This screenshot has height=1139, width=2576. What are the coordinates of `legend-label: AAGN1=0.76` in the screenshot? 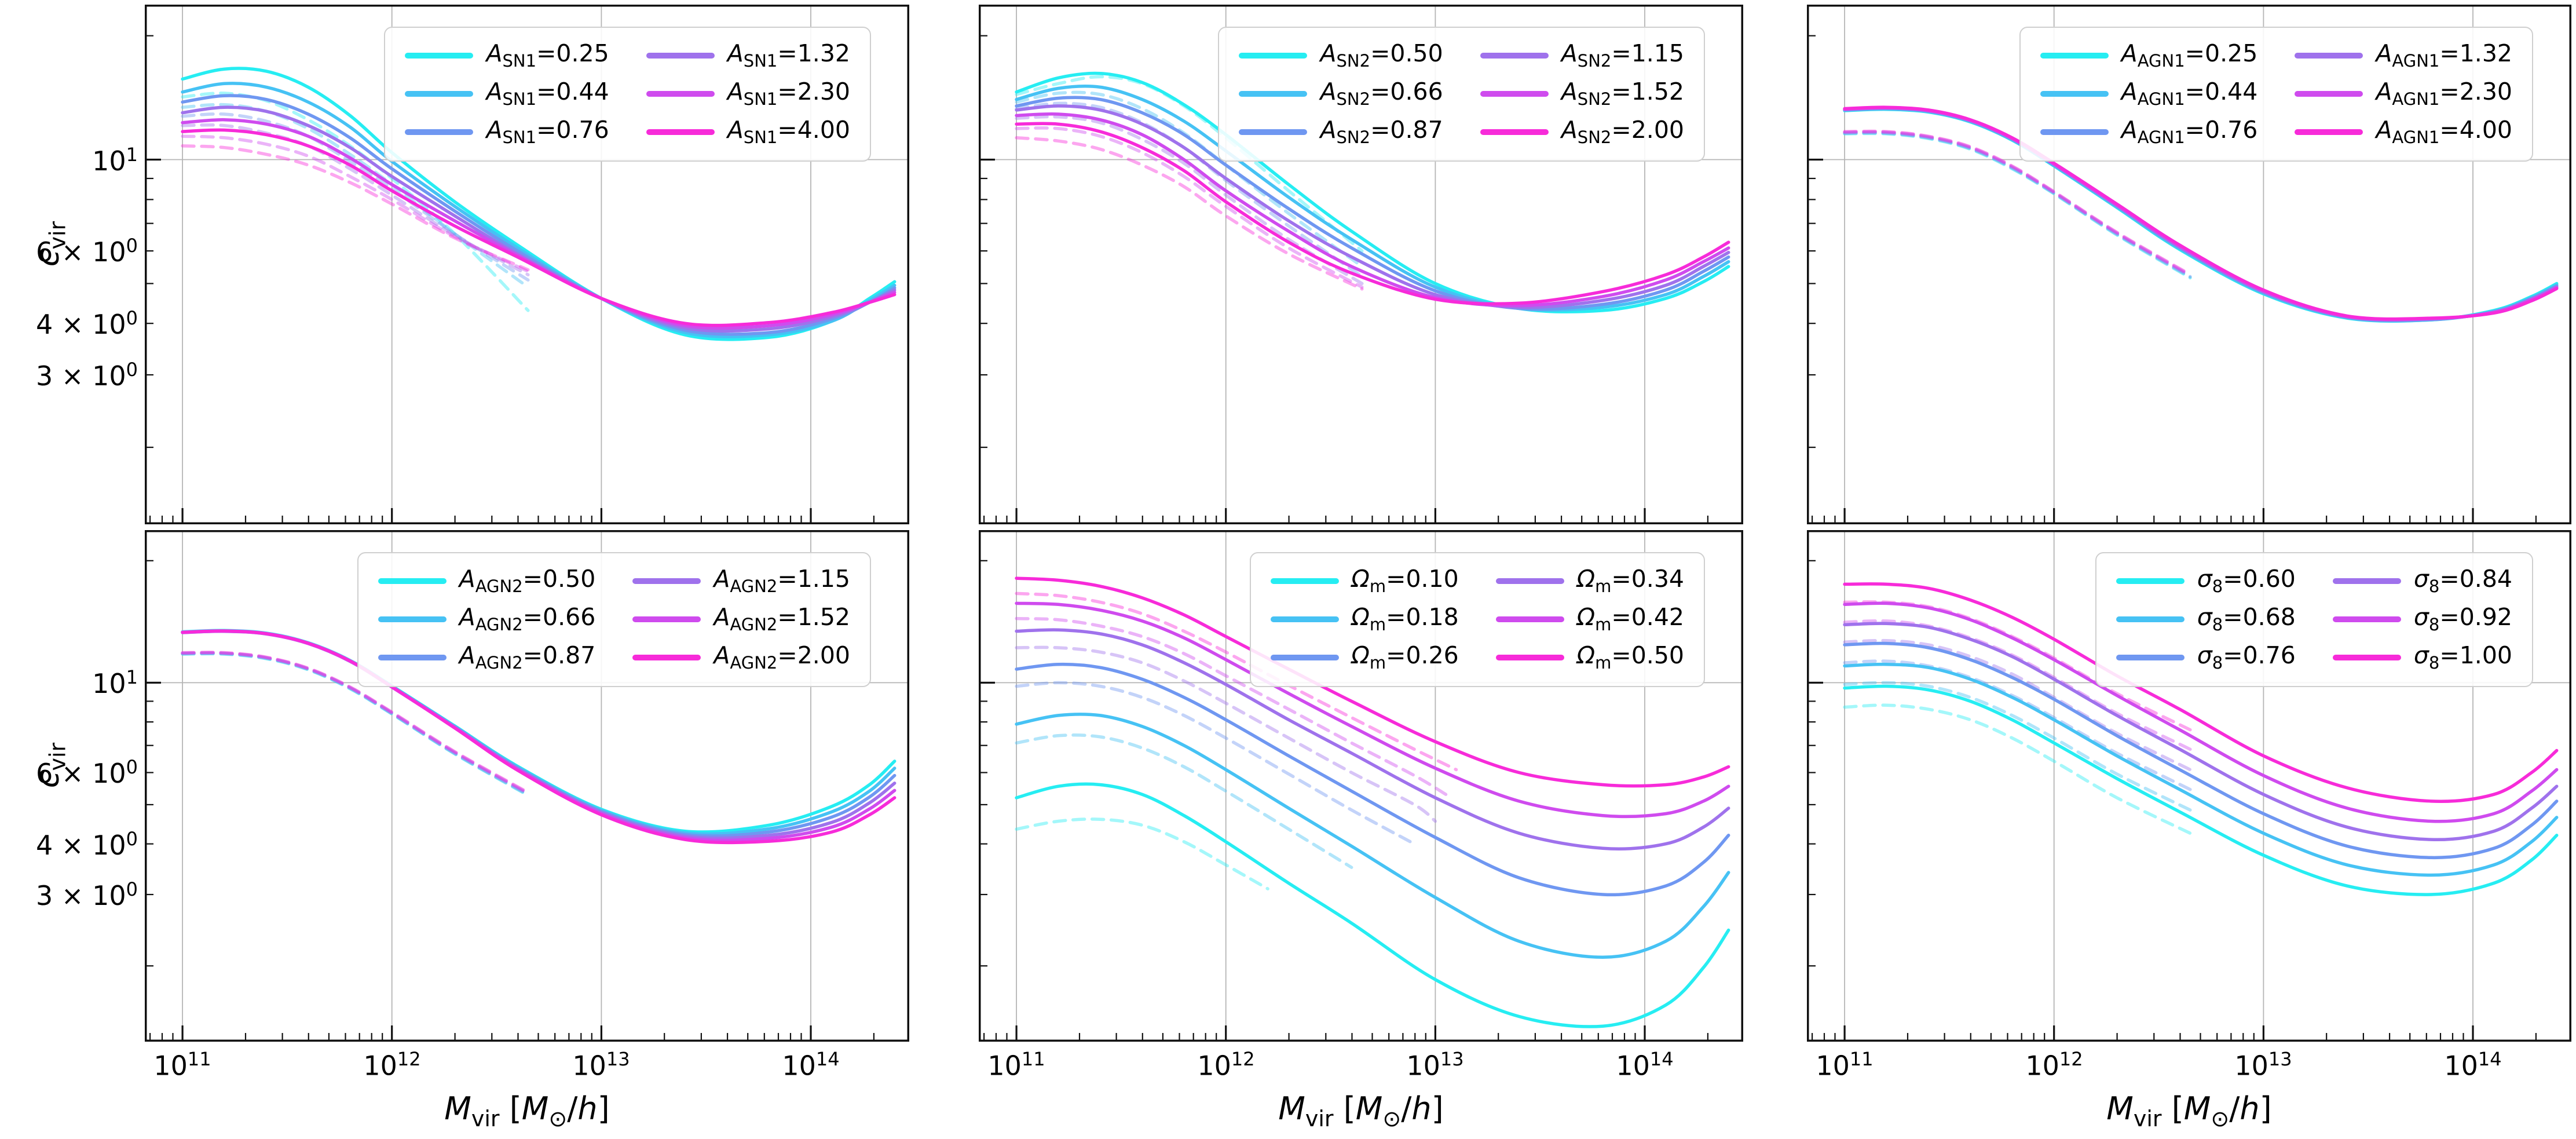 It's located at (2189, 132).